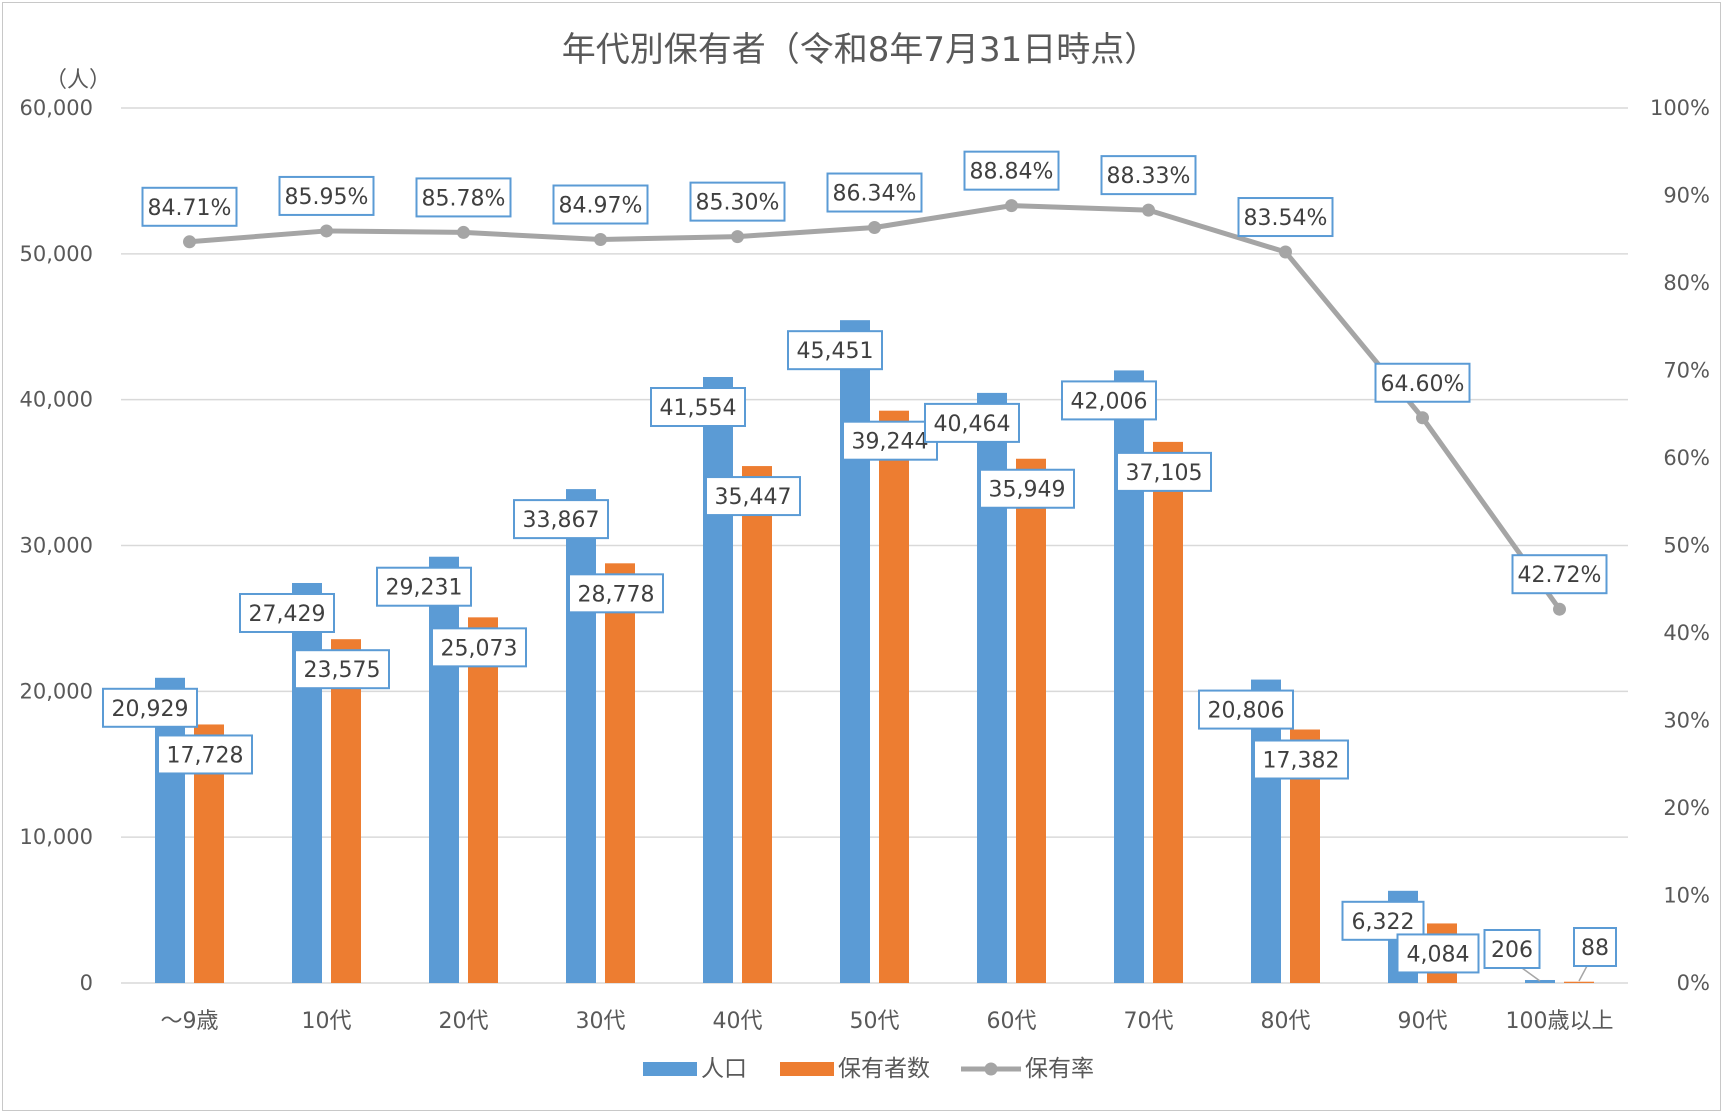 This screenshot has height=1115, width=1725. I want to click on data-label: 29,231, so click(424, 586).